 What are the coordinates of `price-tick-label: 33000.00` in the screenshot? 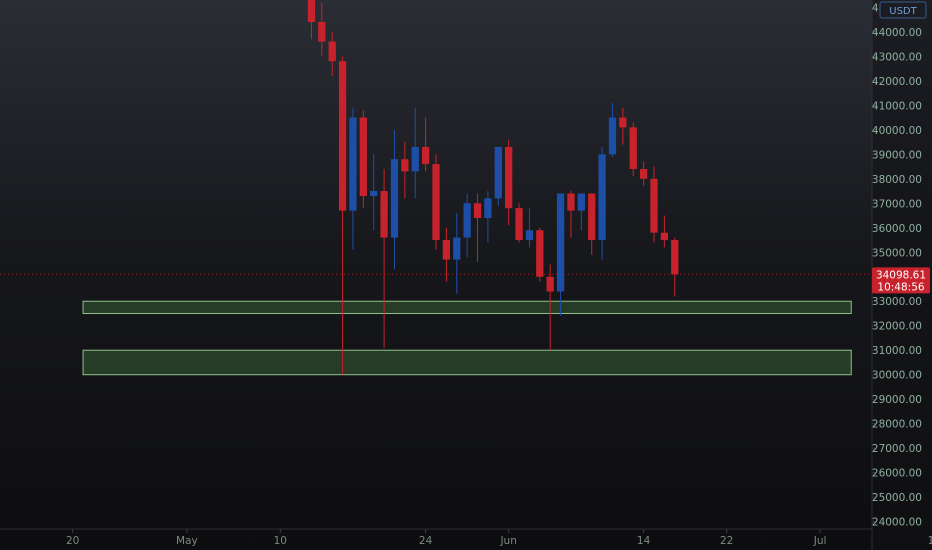 It's located at (897, 302).